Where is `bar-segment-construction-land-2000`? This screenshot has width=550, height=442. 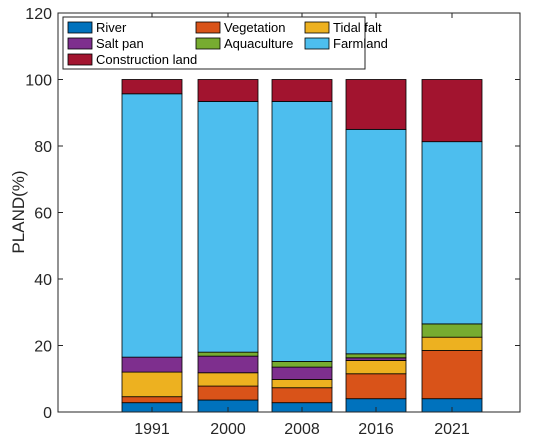
bar-segment-construction-land-2000 is located at coordinates (228, 90).